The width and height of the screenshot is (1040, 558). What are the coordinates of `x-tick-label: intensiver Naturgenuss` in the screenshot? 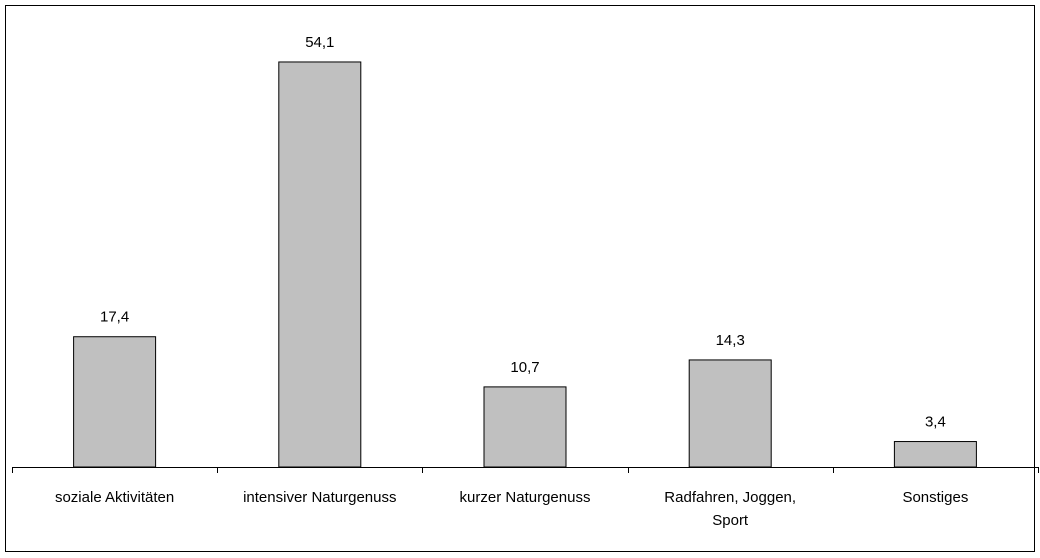 It's located at (320, 497).